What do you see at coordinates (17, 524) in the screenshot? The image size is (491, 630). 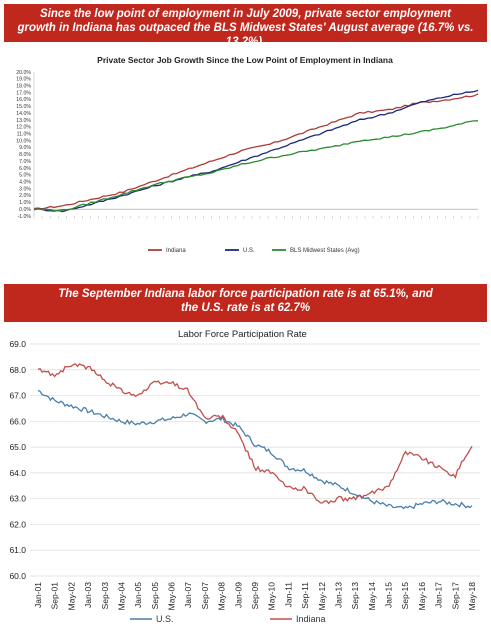 I see `labor-force-y-tick: 62.0` at bounding box center [17, 524].